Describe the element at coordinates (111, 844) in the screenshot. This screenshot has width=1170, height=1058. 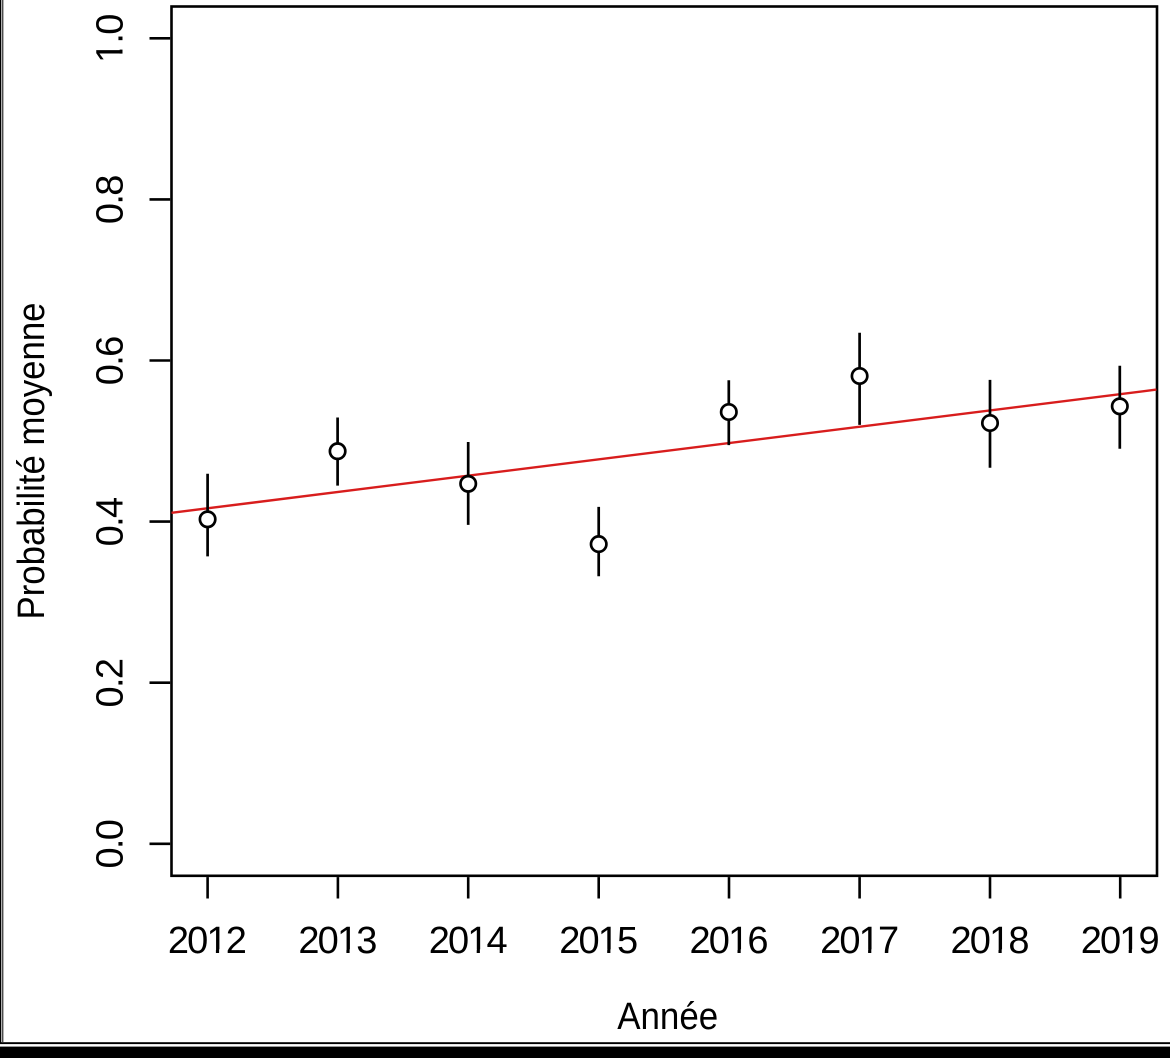
I see `svg-text: 0.0` at that location.